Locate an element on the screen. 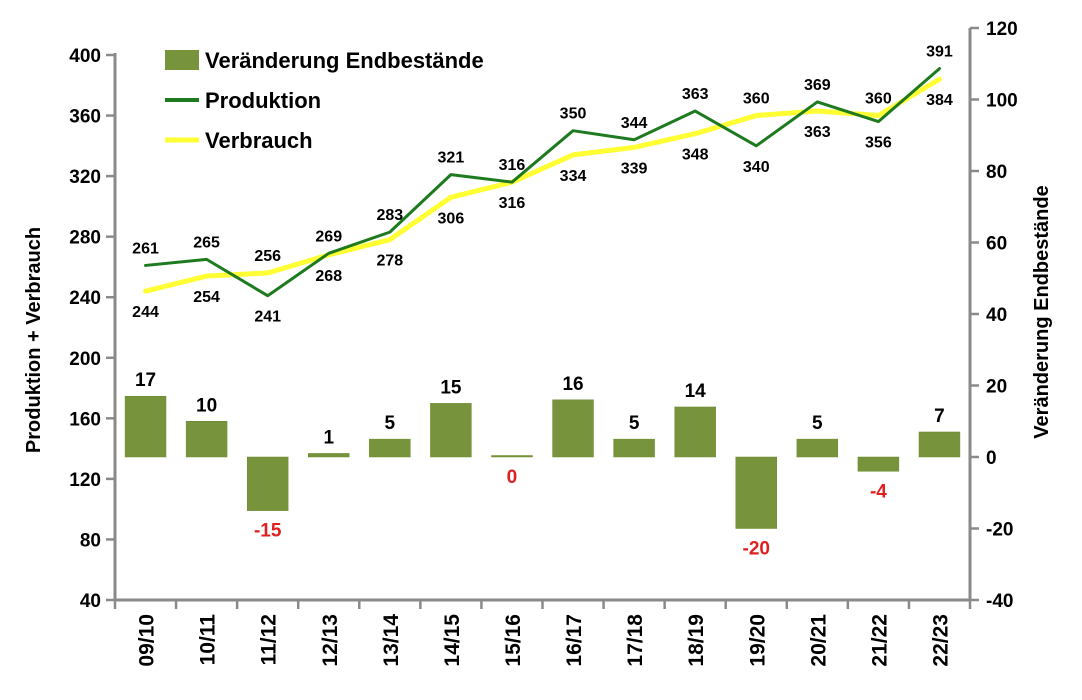 The width and height of the screenshot is (1082, 700). lower-line-label: 384 is located at coordinates (939, 100).